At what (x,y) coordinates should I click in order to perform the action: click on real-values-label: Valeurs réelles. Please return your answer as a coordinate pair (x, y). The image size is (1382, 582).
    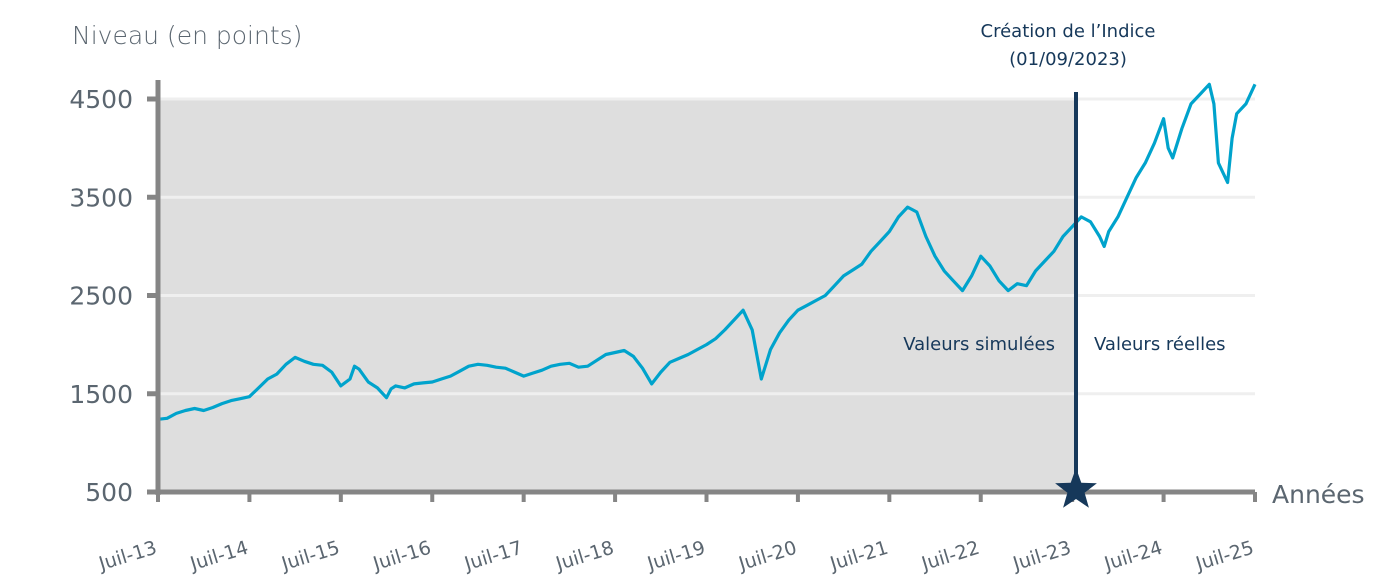
    Looking at the image, I should click on (1160, 344).